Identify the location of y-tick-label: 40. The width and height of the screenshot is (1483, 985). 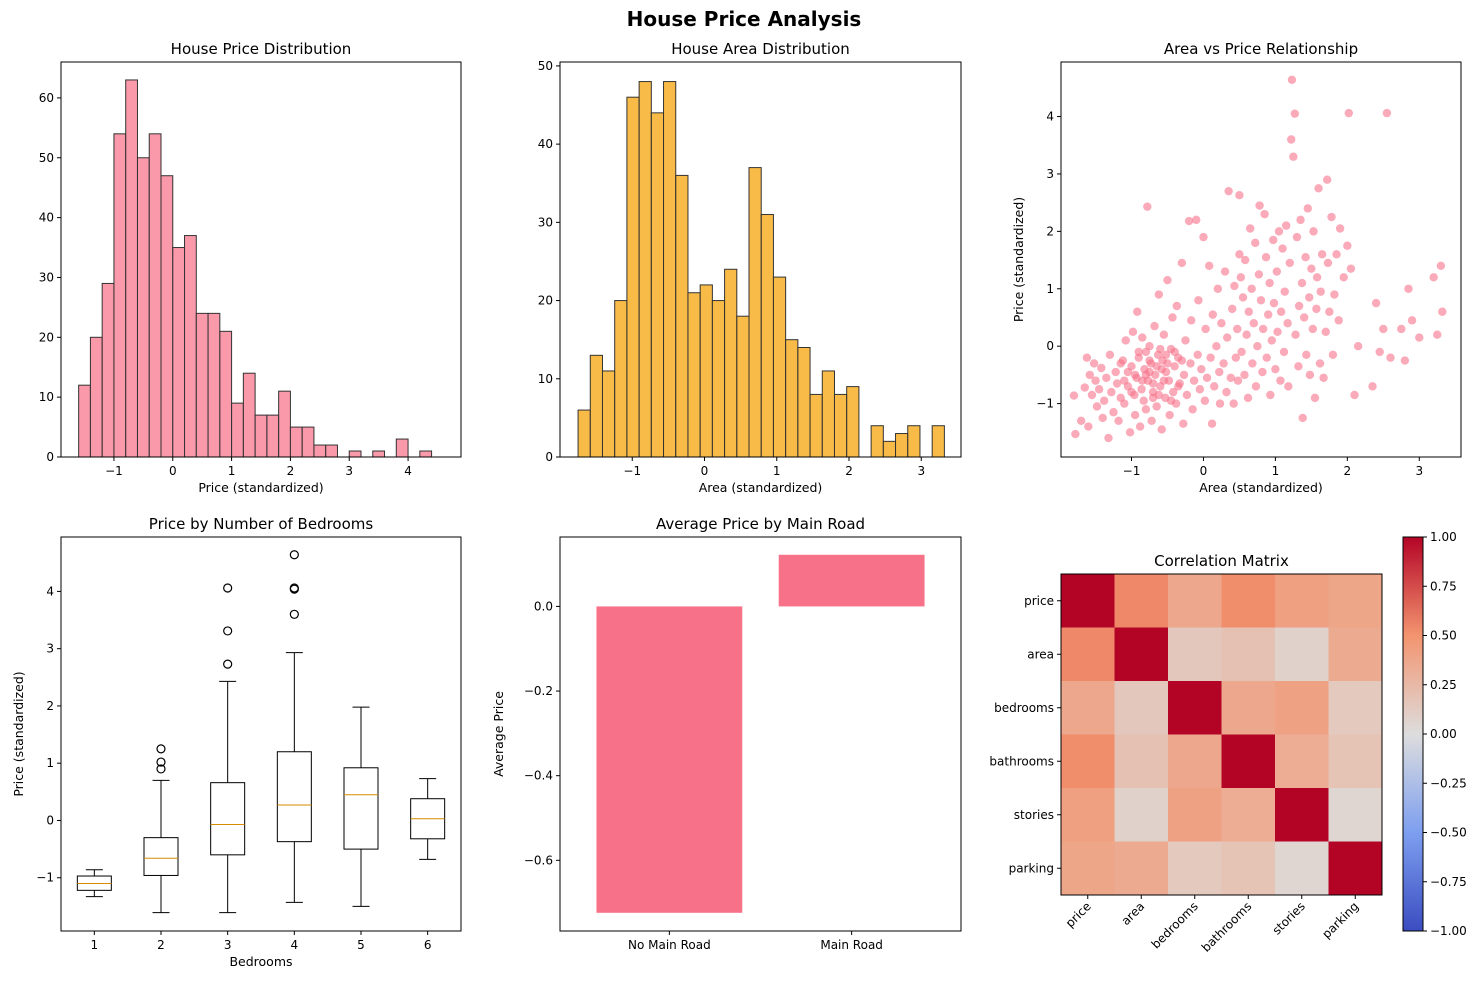
(545, 144).